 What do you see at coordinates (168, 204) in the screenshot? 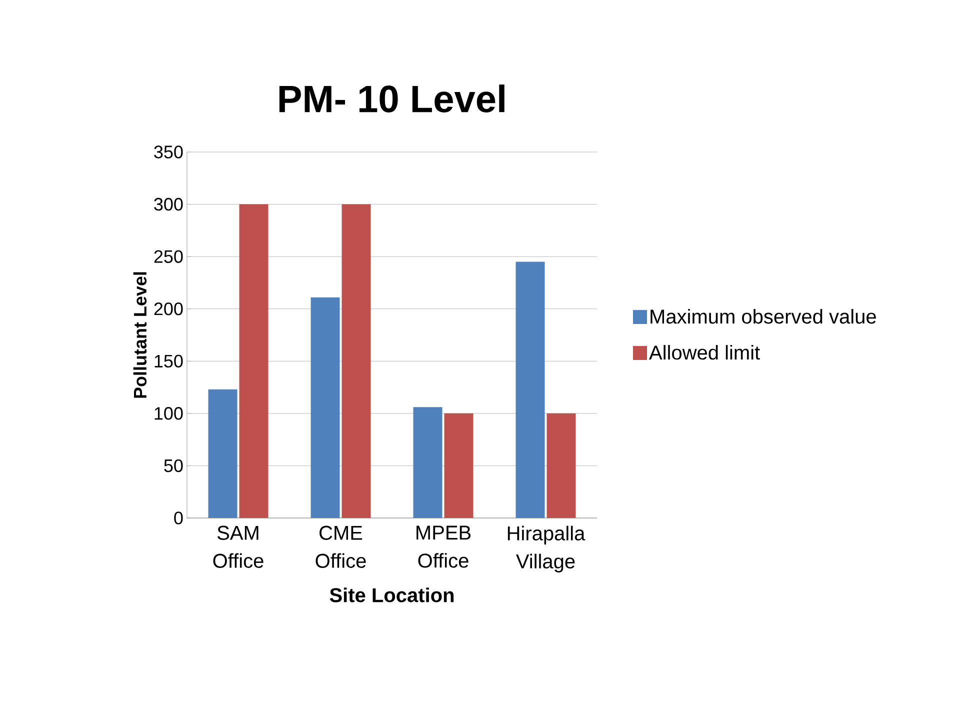
I see `y-tick-label: 300` at bounding box center [168, 204].